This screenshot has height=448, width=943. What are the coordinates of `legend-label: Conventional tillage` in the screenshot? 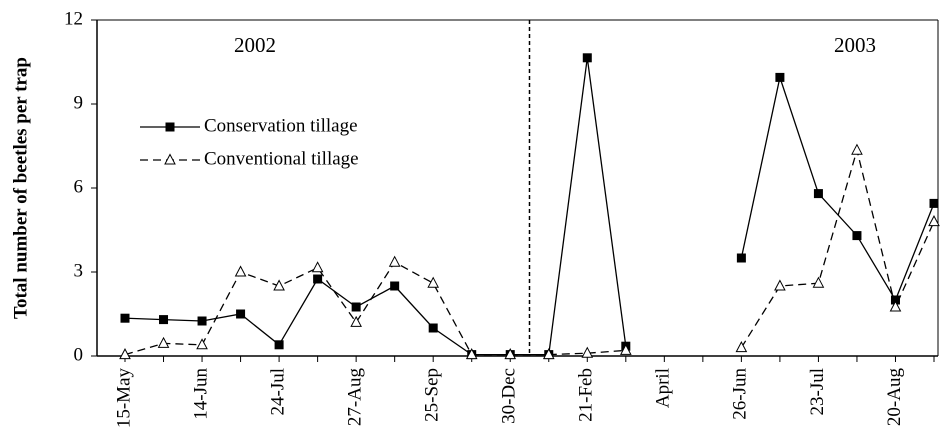 It's located at (281, 158).